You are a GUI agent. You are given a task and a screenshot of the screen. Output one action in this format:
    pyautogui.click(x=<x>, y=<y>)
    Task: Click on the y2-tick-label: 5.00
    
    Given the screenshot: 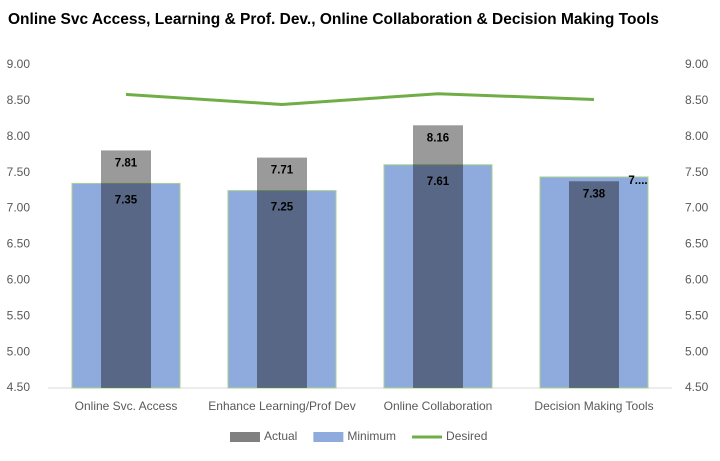 What is the action you would take?
    pyautogui.click(x=697, y=351)
    